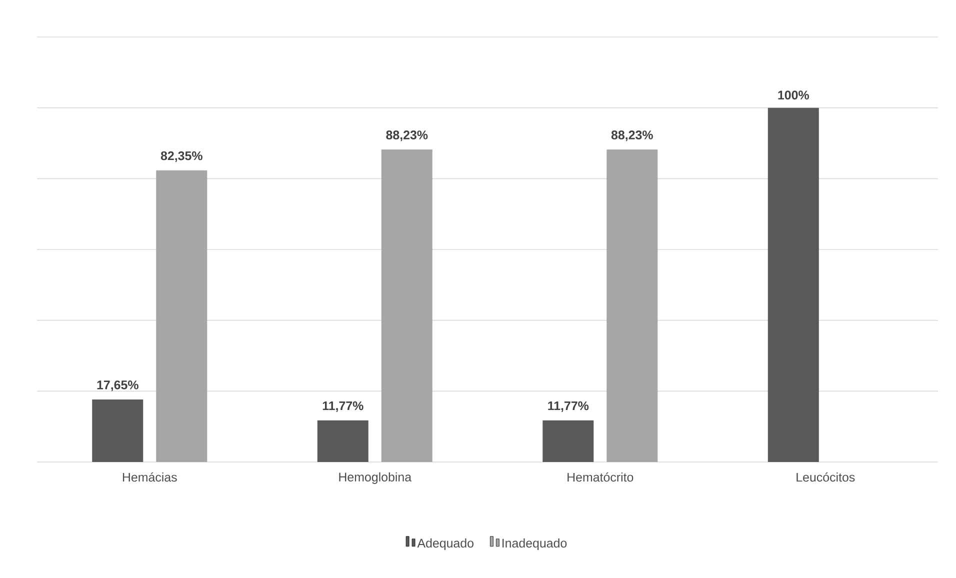 The height and width of the screenshot is (578, 956). Describe the element at coordinates (793, 95) in the screenshot. I see `data-label: 100%` at that location.